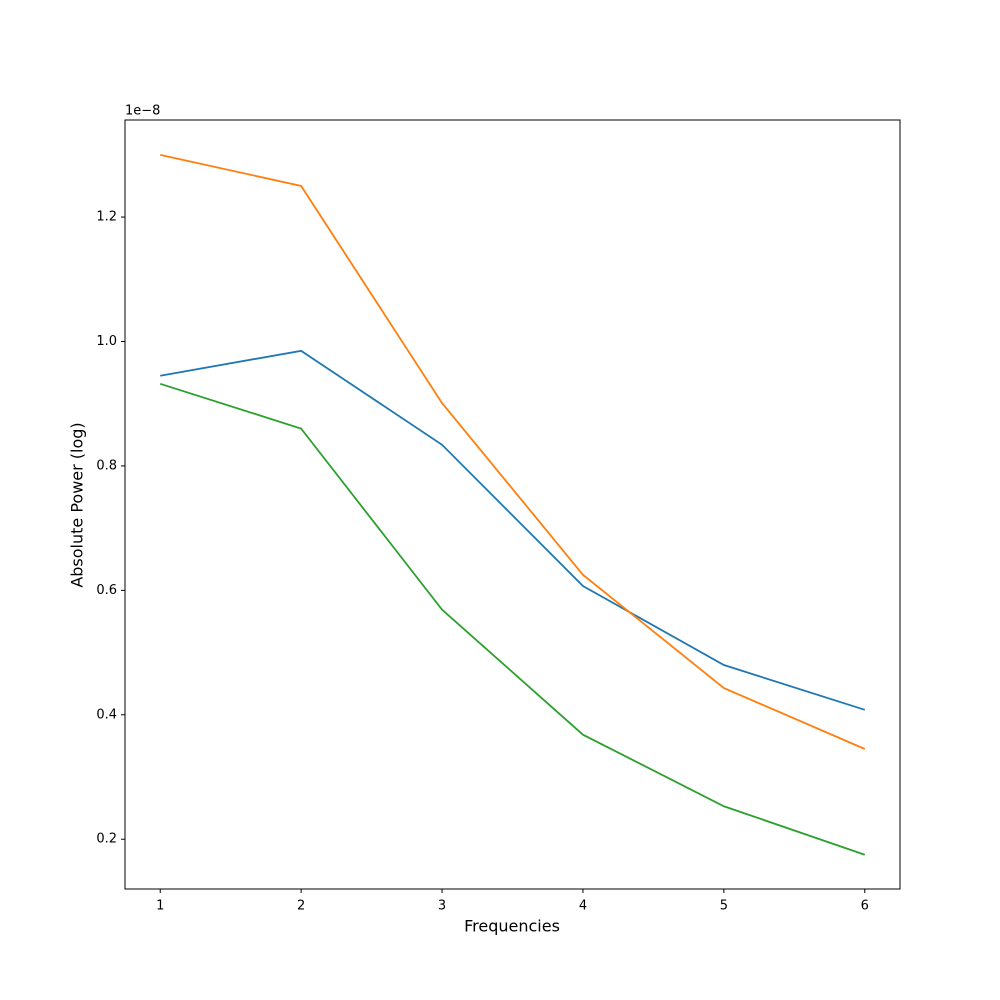  What do you see at coordinates (724, 906) in the screenshot?
I see `x-tick-label: 5` at bounding box center [724, 906].